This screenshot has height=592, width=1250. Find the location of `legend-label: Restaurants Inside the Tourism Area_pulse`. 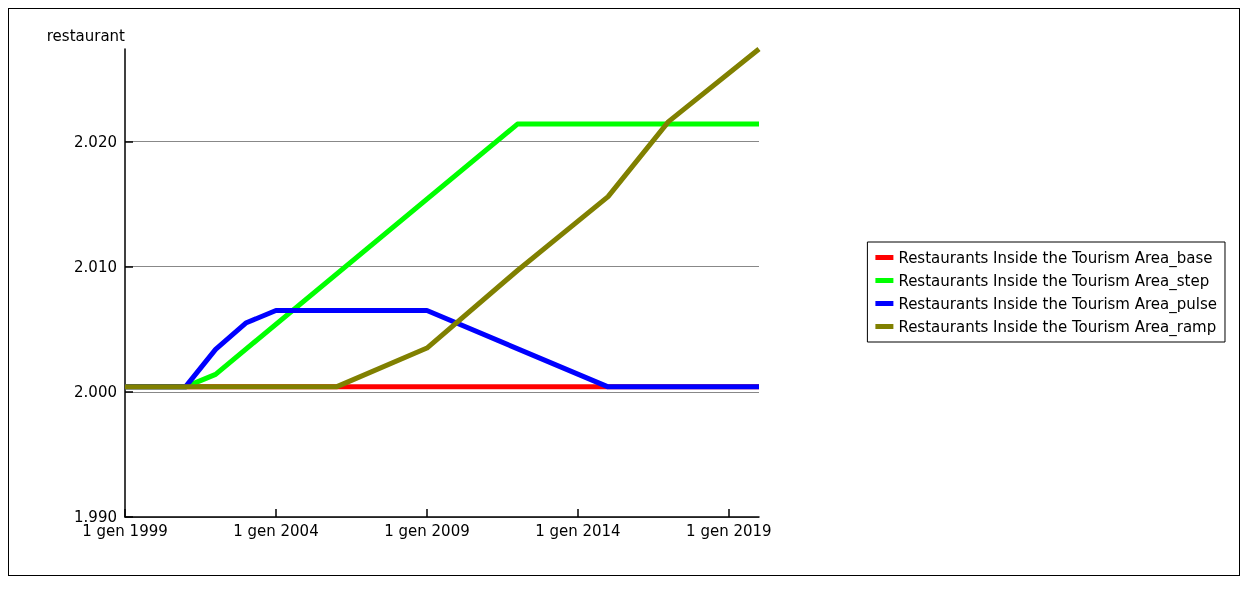

legend-label: Restaurants Inside the Tourism Area_pulse is located at coordinates (1058, 304).